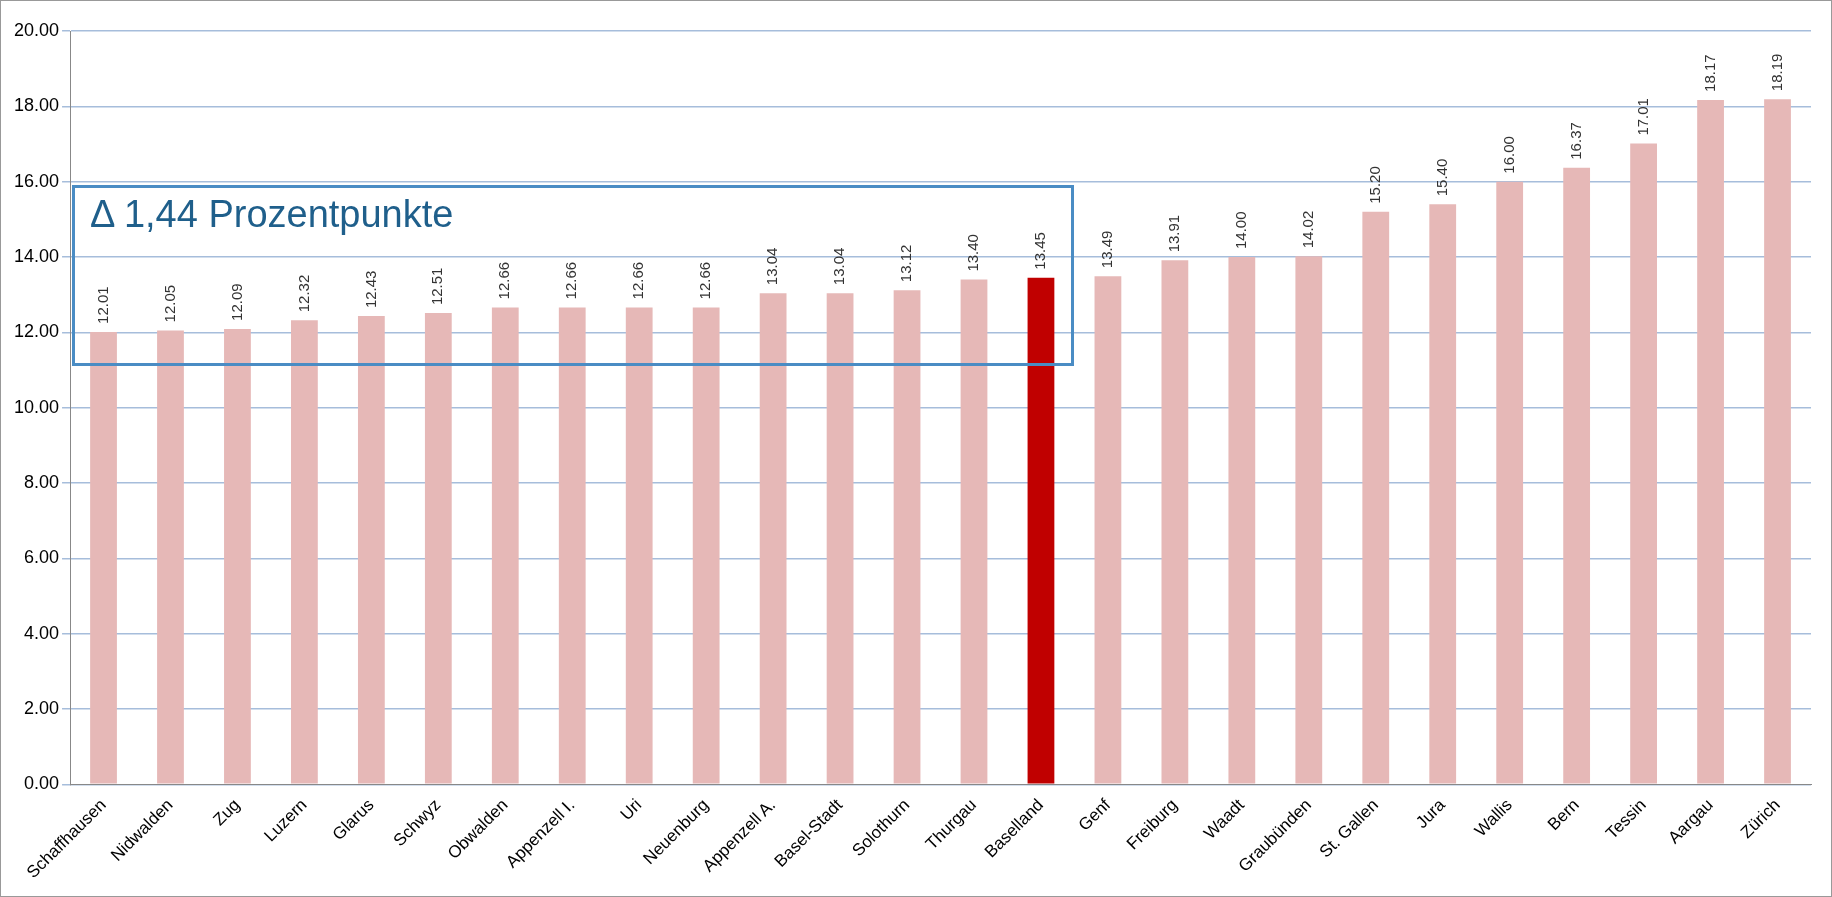  I want to click on y-tick-label: 4.00, so click(42, 632).